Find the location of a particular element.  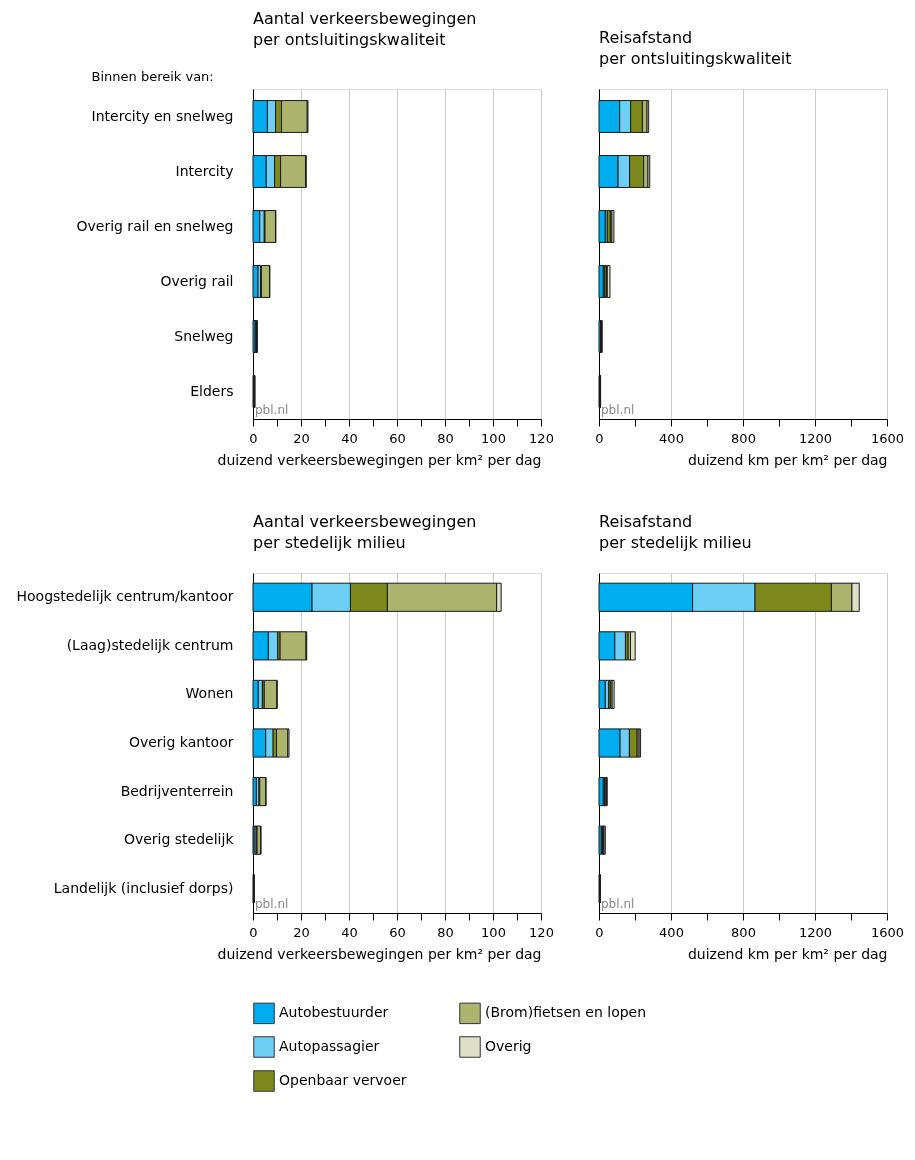

y-tick-label: Intercity en snelweg is located at coordinates (162, 115).